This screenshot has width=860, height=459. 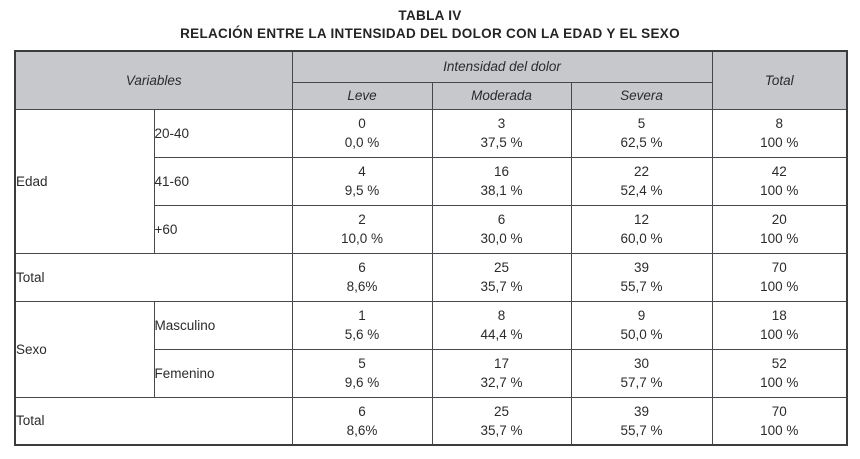 What do you see at coordinates (362, 95) in the screenshot?
I see `header-leve: Leve` at bounding box center [362, 95].